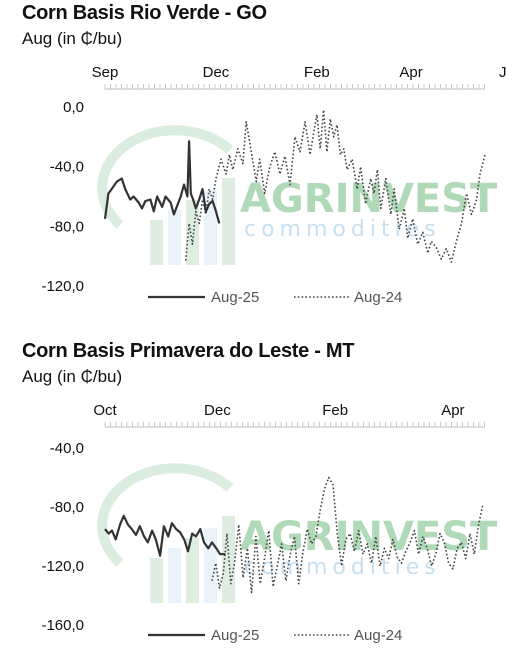  I want to click on x-tick-label: Oct, so click(105, 410).